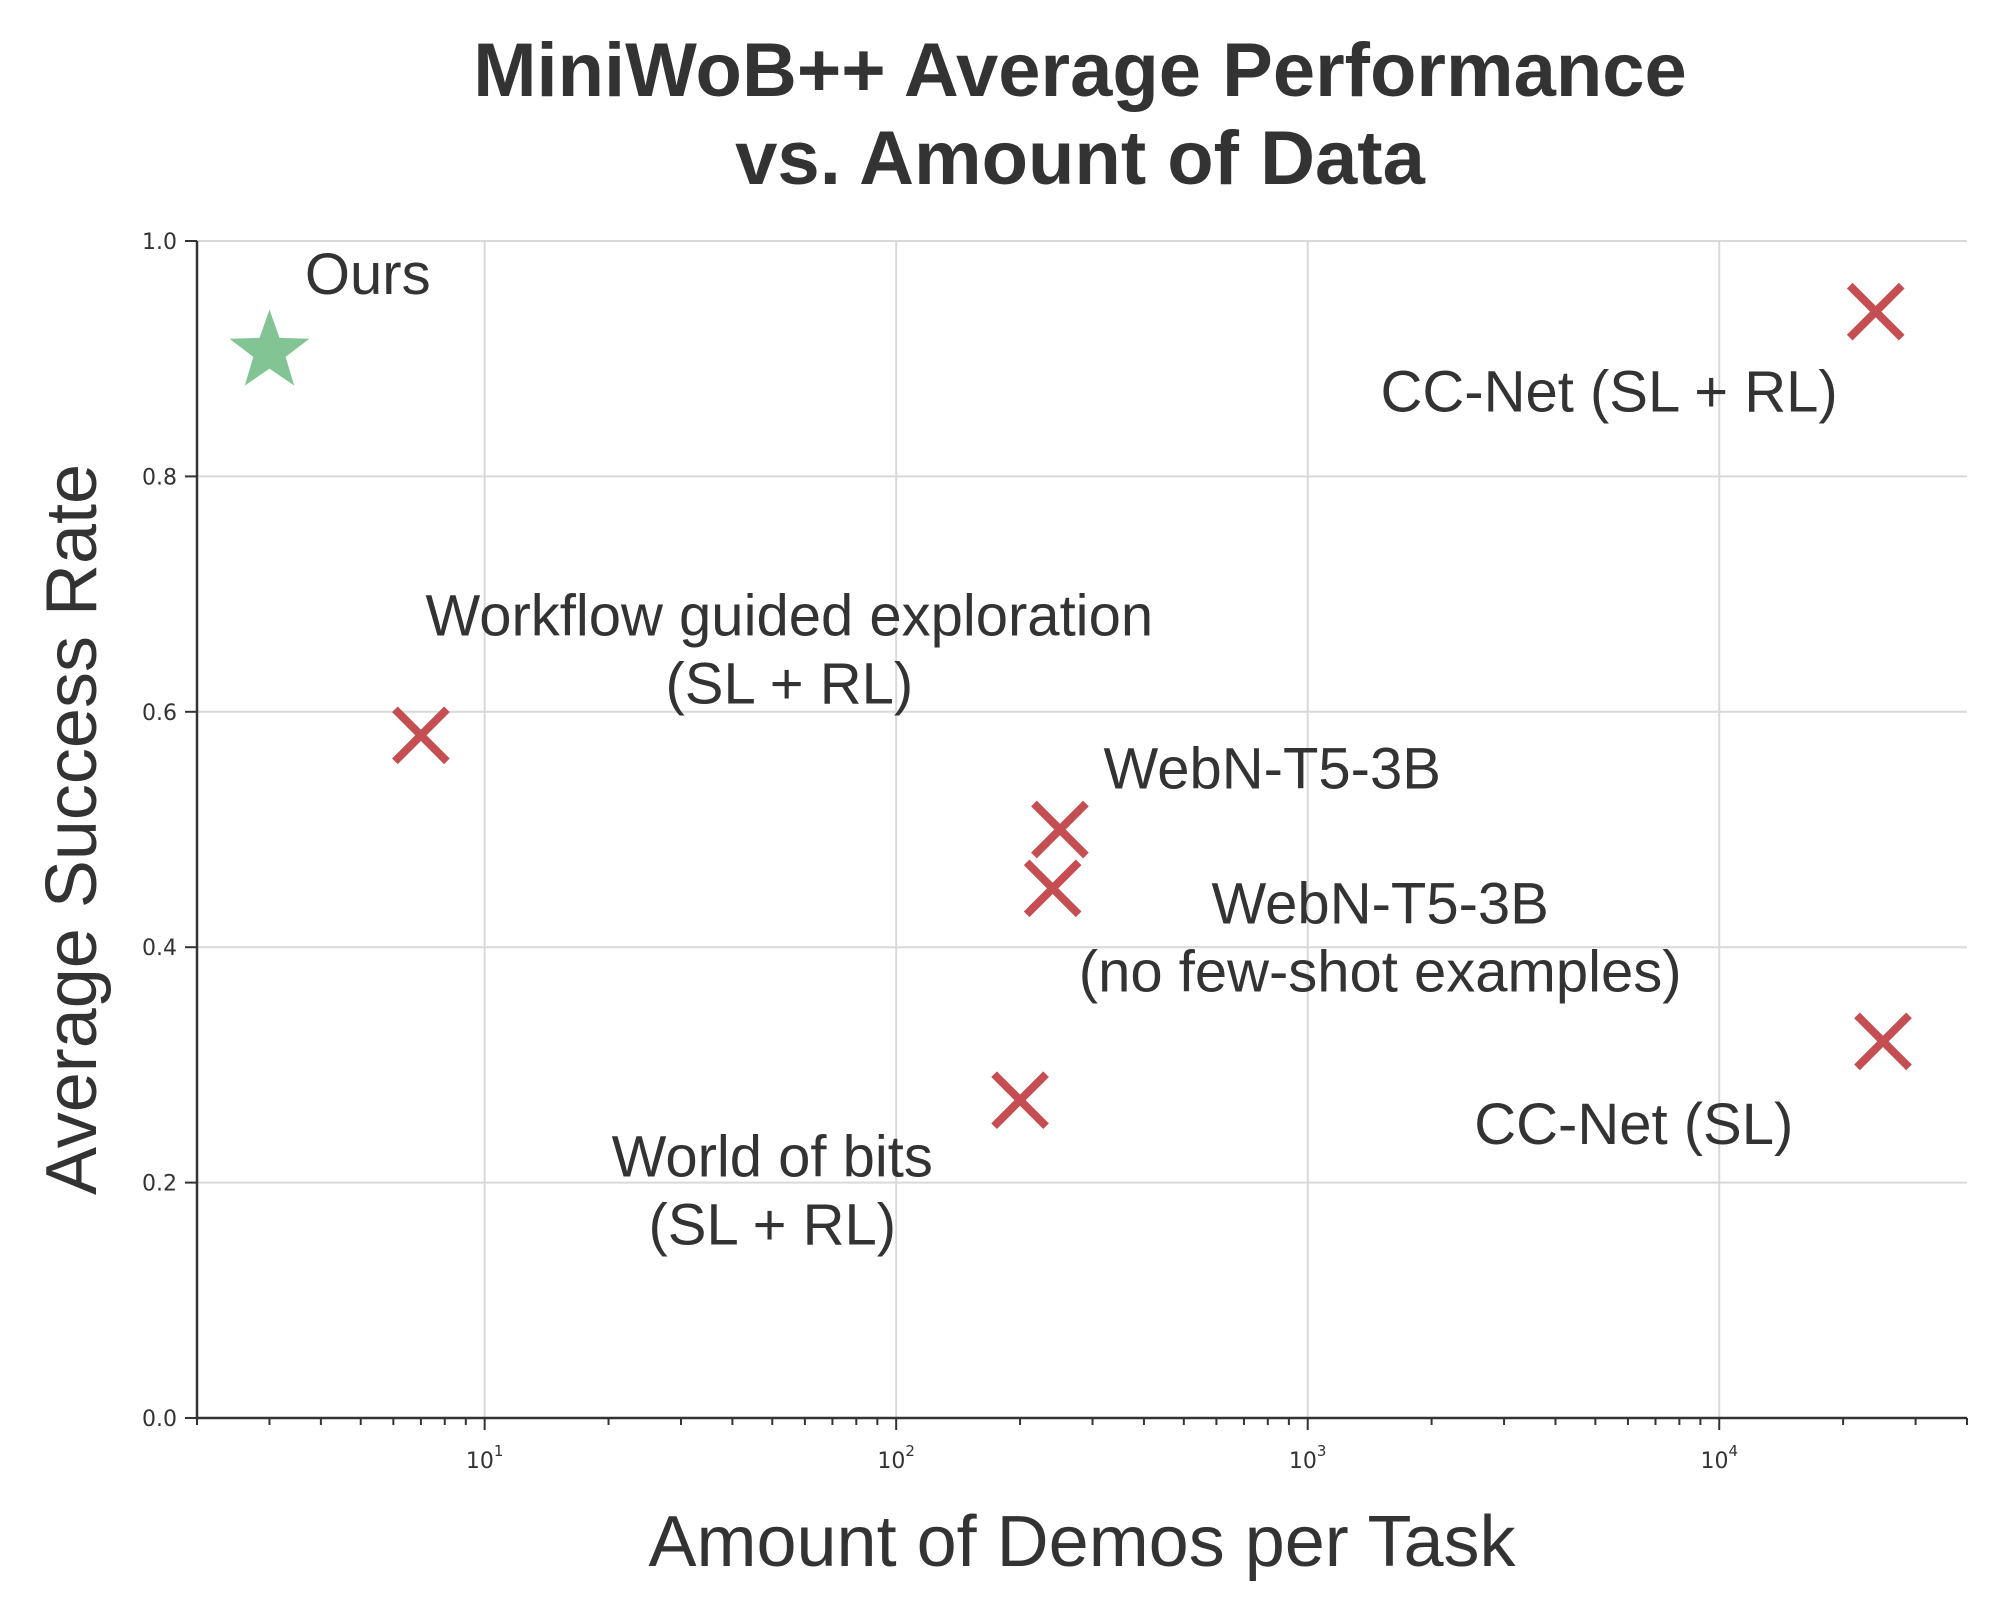 This screenshot has width=2000, height=1600. What do you see at coordinates (772, 1225) in the screenshot?
I see `annotation-world-of-bits: (SL + RL)` at bounding box center [772, 1225].